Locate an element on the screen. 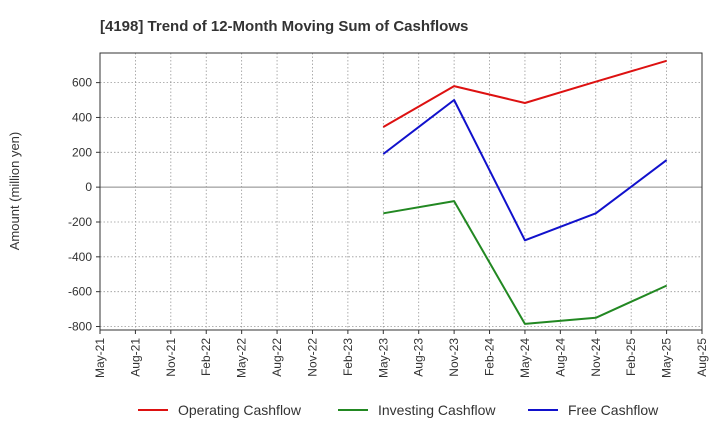  x-tick-label: May-21 is located at coordinates (100, 358).